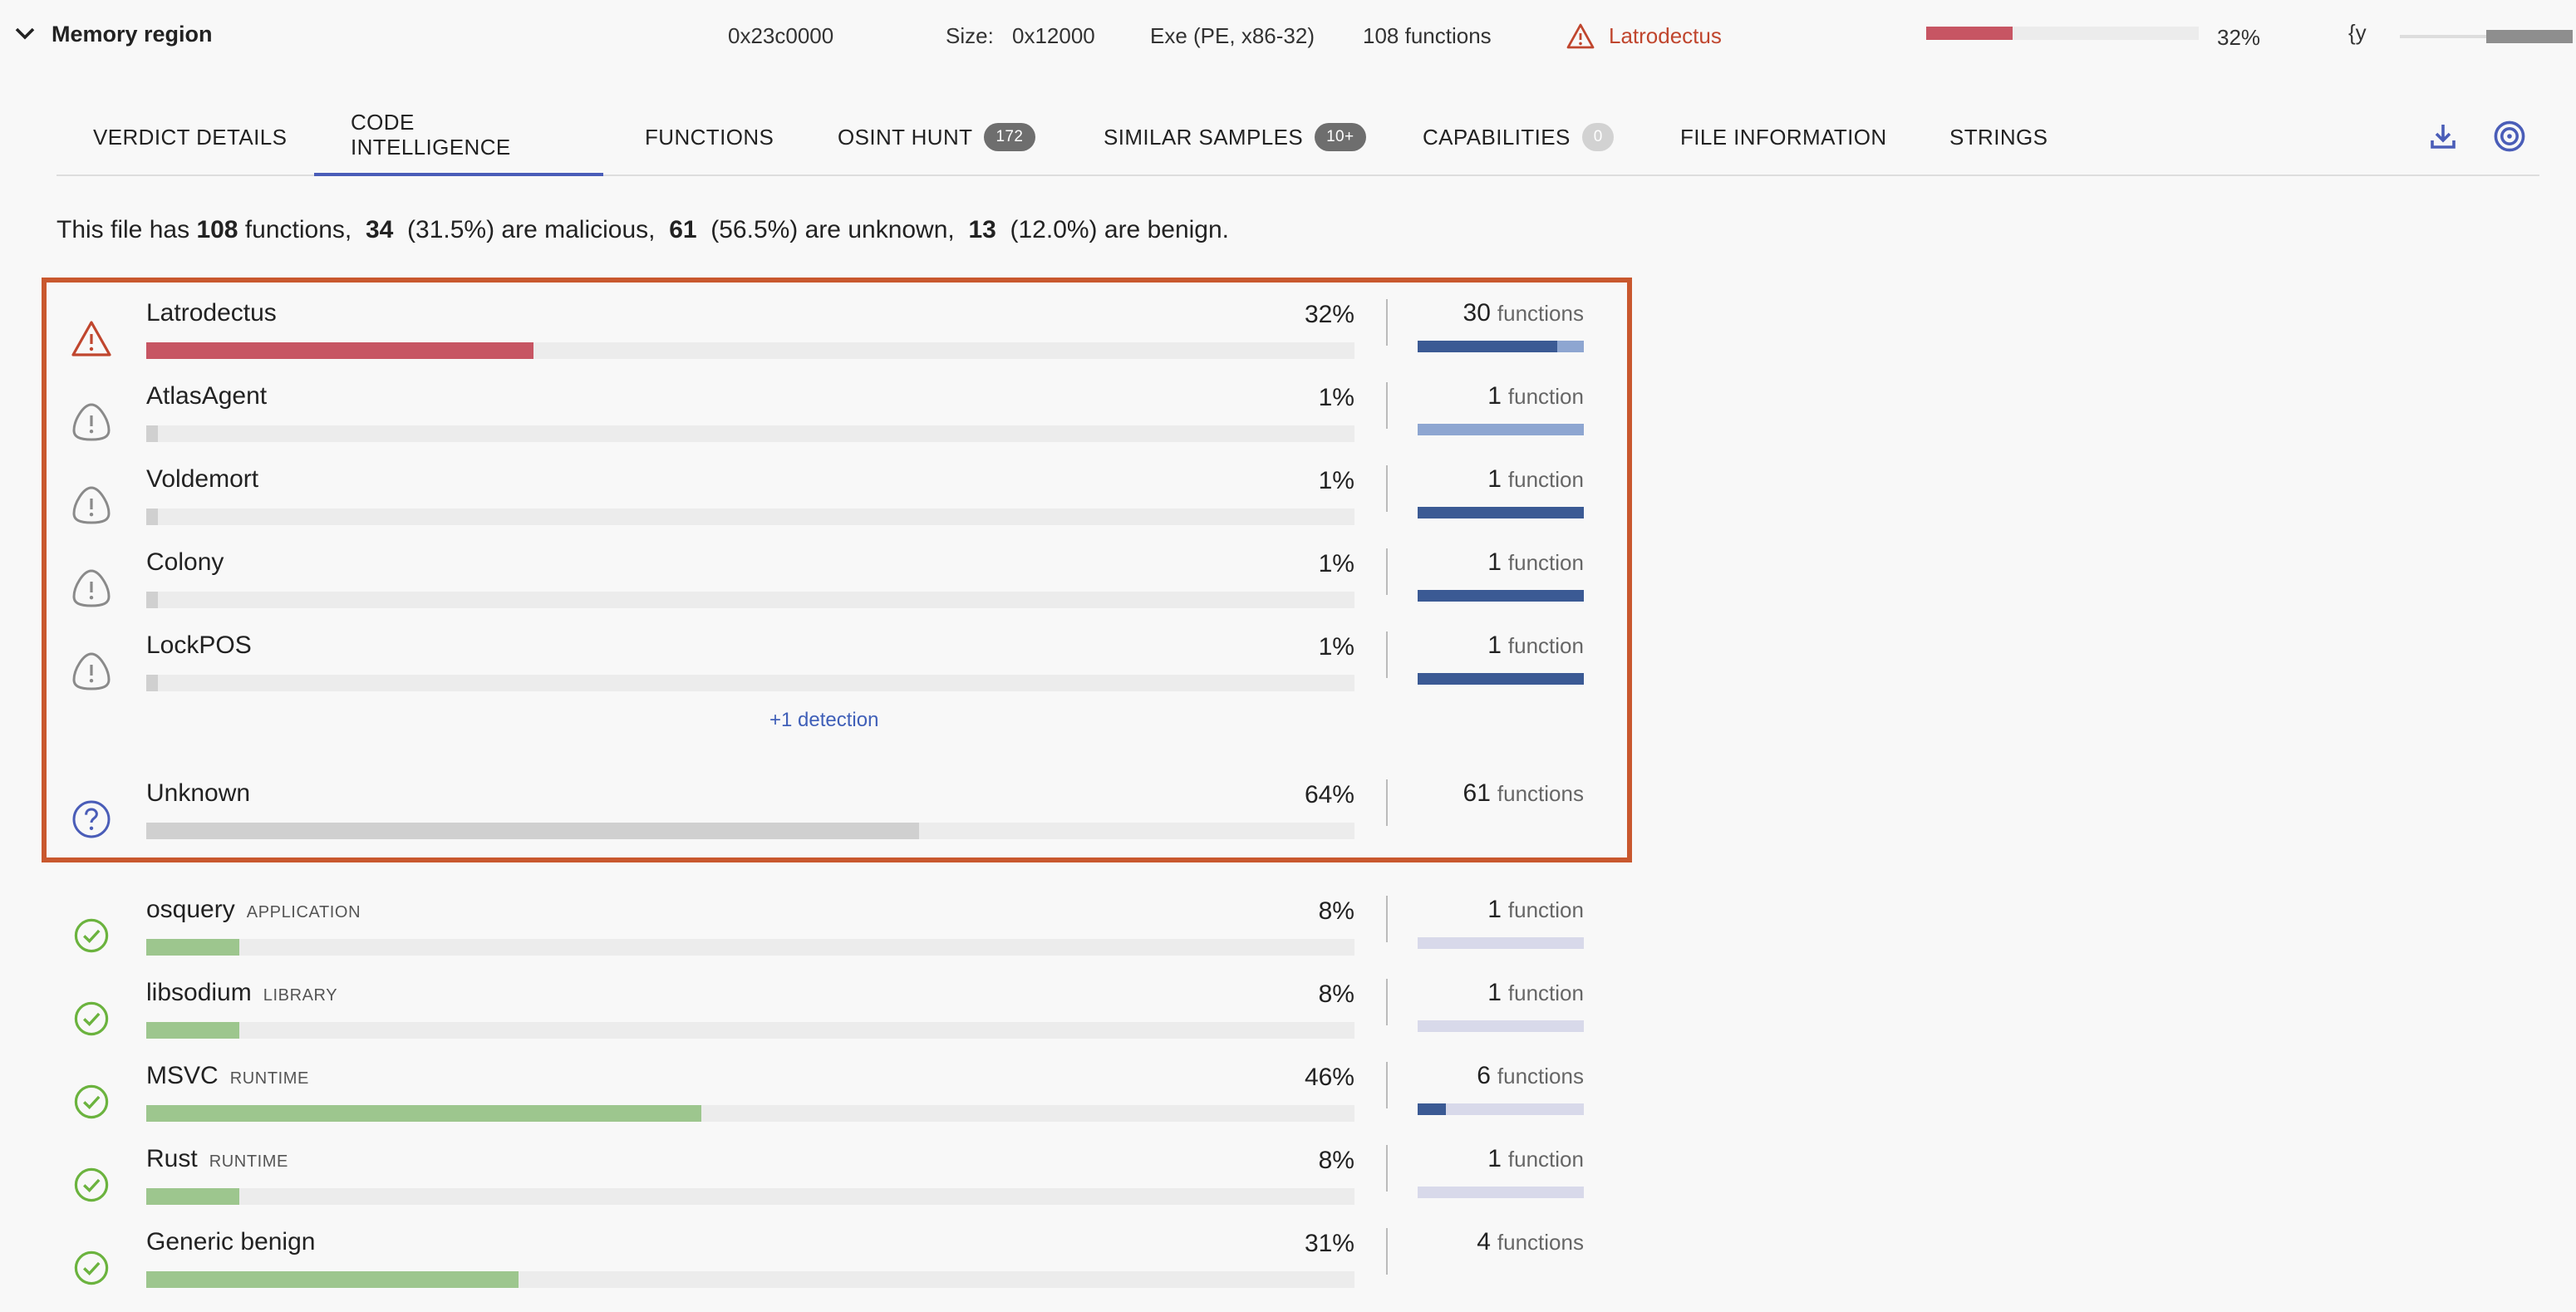  What do you see at coordinates (1545, 645) in the screenshot?
I see `function-count-unit: function` at bounding box center [1545, 645].